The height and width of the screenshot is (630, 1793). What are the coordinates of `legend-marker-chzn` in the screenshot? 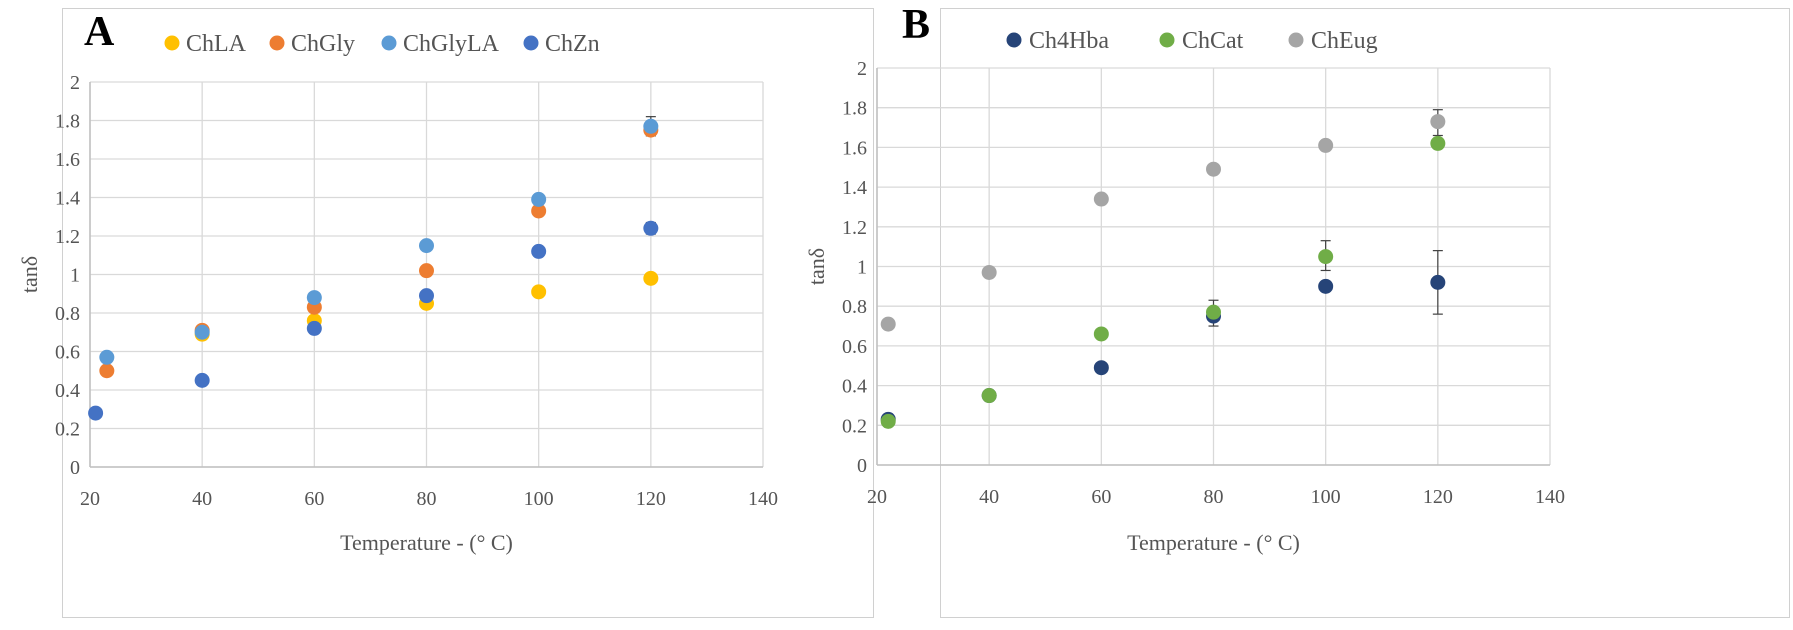 It's located at (531, 43).